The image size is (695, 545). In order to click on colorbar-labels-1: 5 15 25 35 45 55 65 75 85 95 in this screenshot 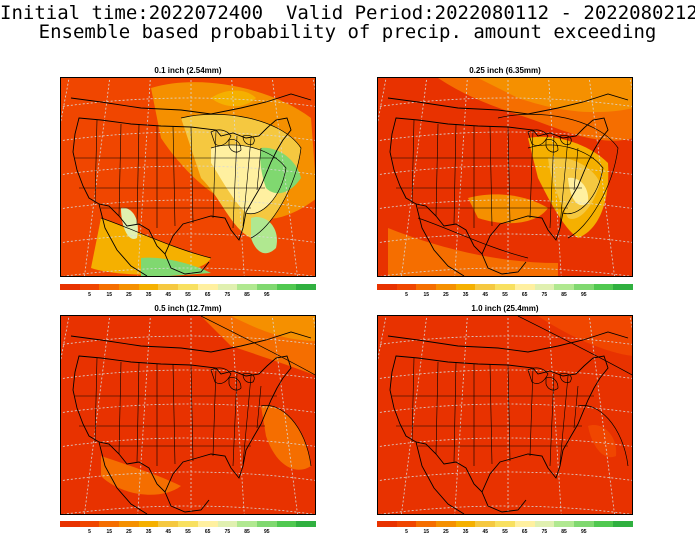, I will do `click(188, 296)`.